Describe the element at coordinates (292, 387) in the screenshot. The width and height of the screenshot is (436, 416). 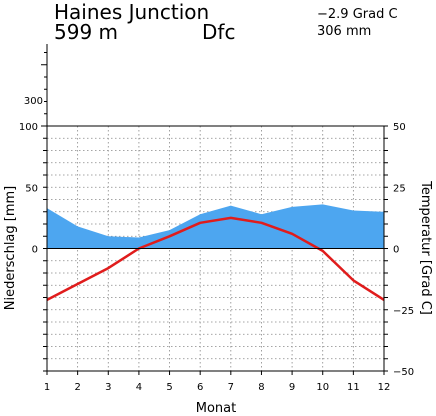
I see `x-tick-label: 9` at that location.